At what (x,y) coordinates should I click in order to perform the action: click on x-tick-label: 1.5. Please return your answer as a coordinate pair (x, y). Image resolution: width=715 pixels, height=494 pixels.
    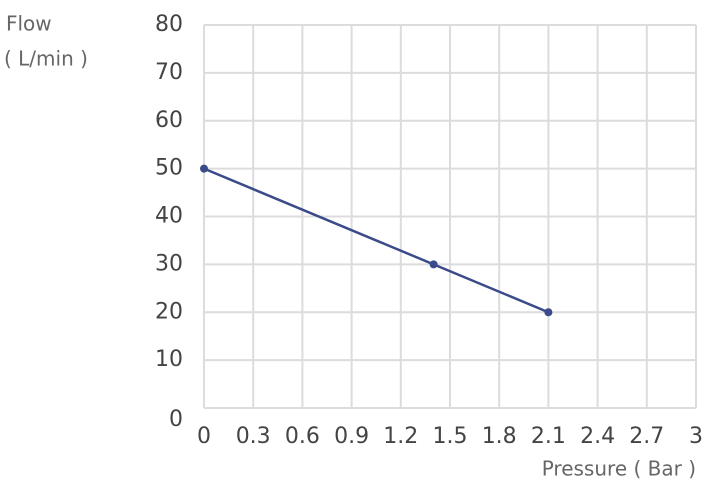
    Looking at the image, I should click on (450, 436).